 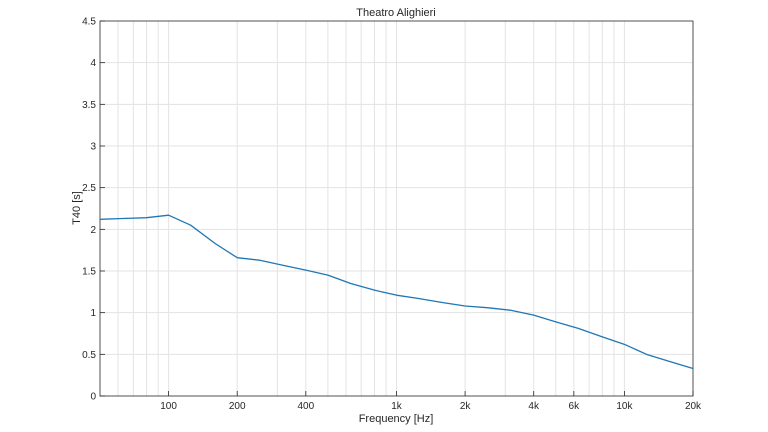 What do you see at coordinates (431, 406) in the screenshot?
I see `x-tick-labels: 100 200 400 1k 2k 4k 6k 10k 20k` at bounding box center [431, 406].